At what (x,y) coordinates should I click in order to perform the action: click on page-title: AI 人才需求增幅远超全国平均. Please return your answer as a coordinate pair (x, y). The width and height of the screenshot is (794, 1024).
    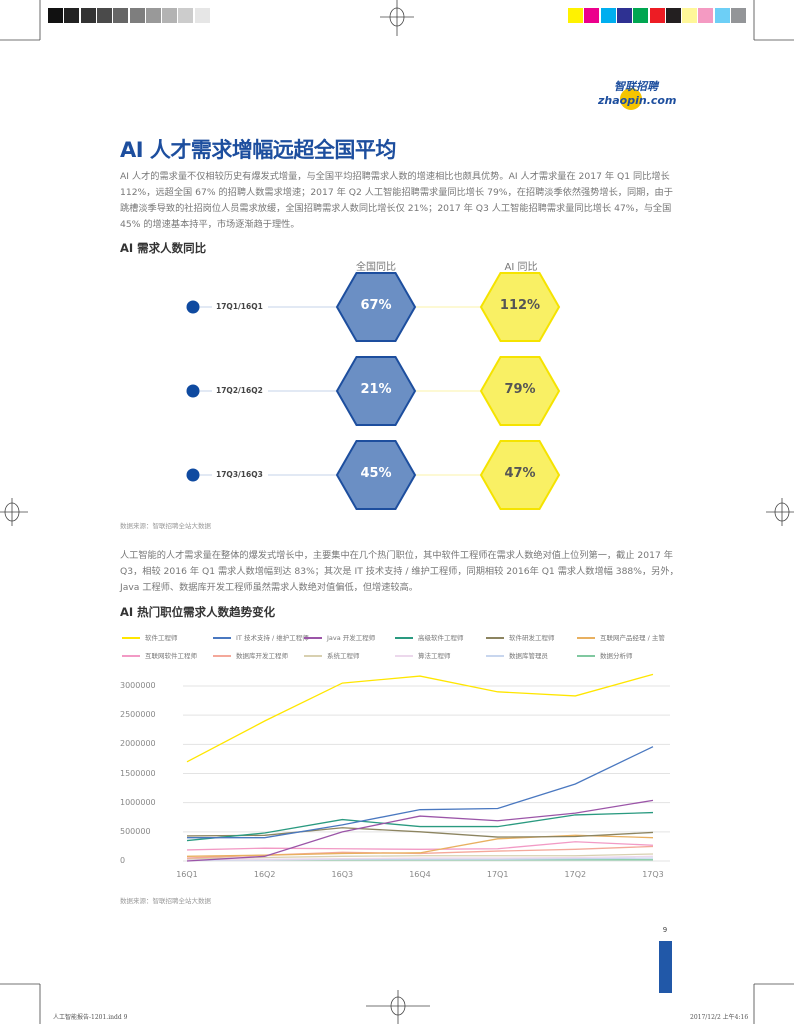
    Looking at the image, I should click on (258, 150).